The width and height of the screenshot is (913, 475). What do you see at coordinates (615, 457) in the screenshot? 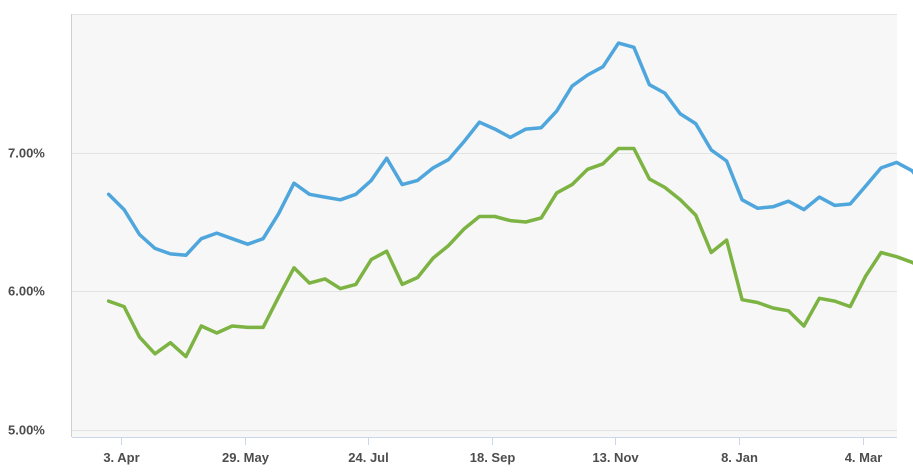
I see `x-tick-label: 13. Nov` at bounding box center [615, 457].